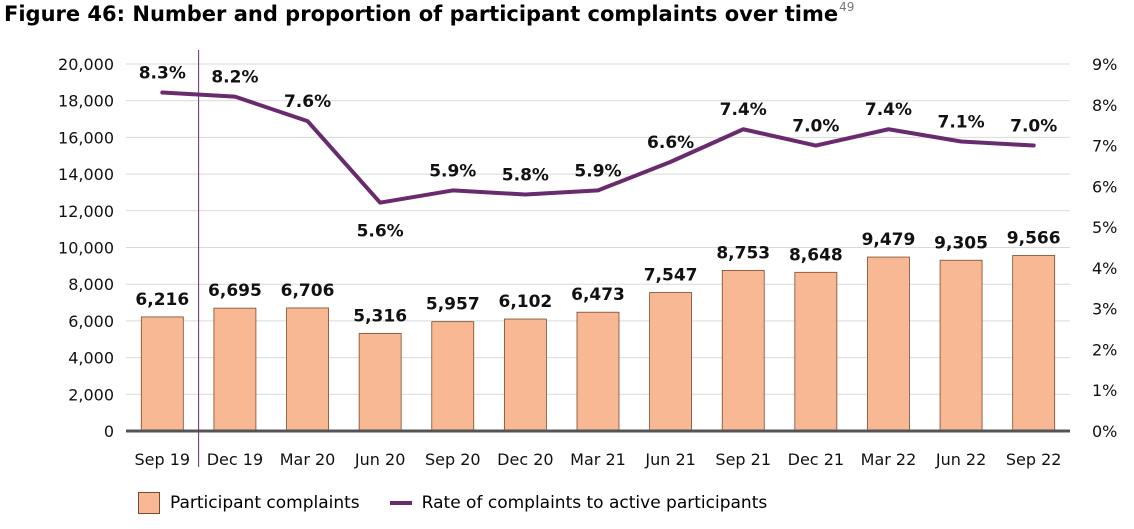 Image resolution: width=1134 pixels, height=529 pixels. Describe the element at coordinates (86, 174) in the screenshot. I see `y-left-tick-label: 14,000` at that location.